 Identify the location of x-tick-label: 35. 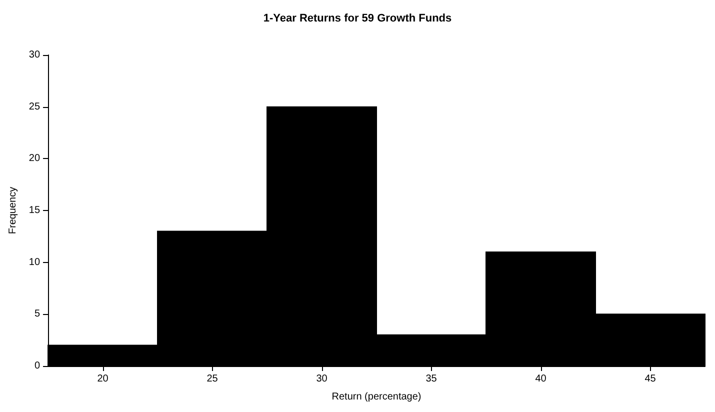
(432, 379).